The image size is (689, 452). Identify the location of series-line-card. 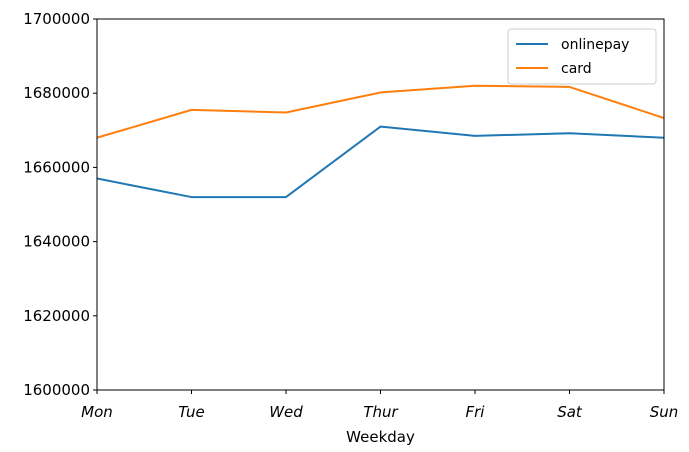
(380, 111).